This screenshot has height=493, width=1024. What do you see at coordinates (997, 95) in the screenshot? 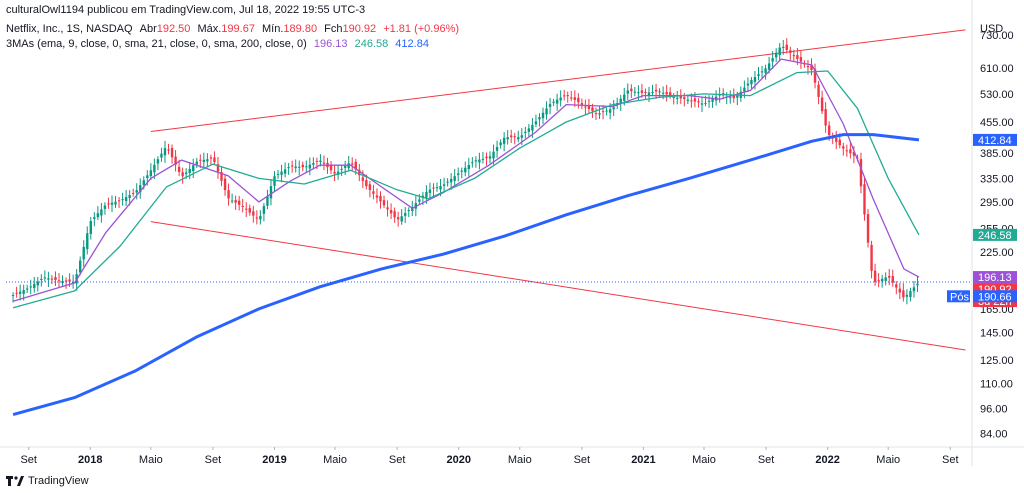
I see `y-tick-label: 530.00` at bounding box center [997, 95].